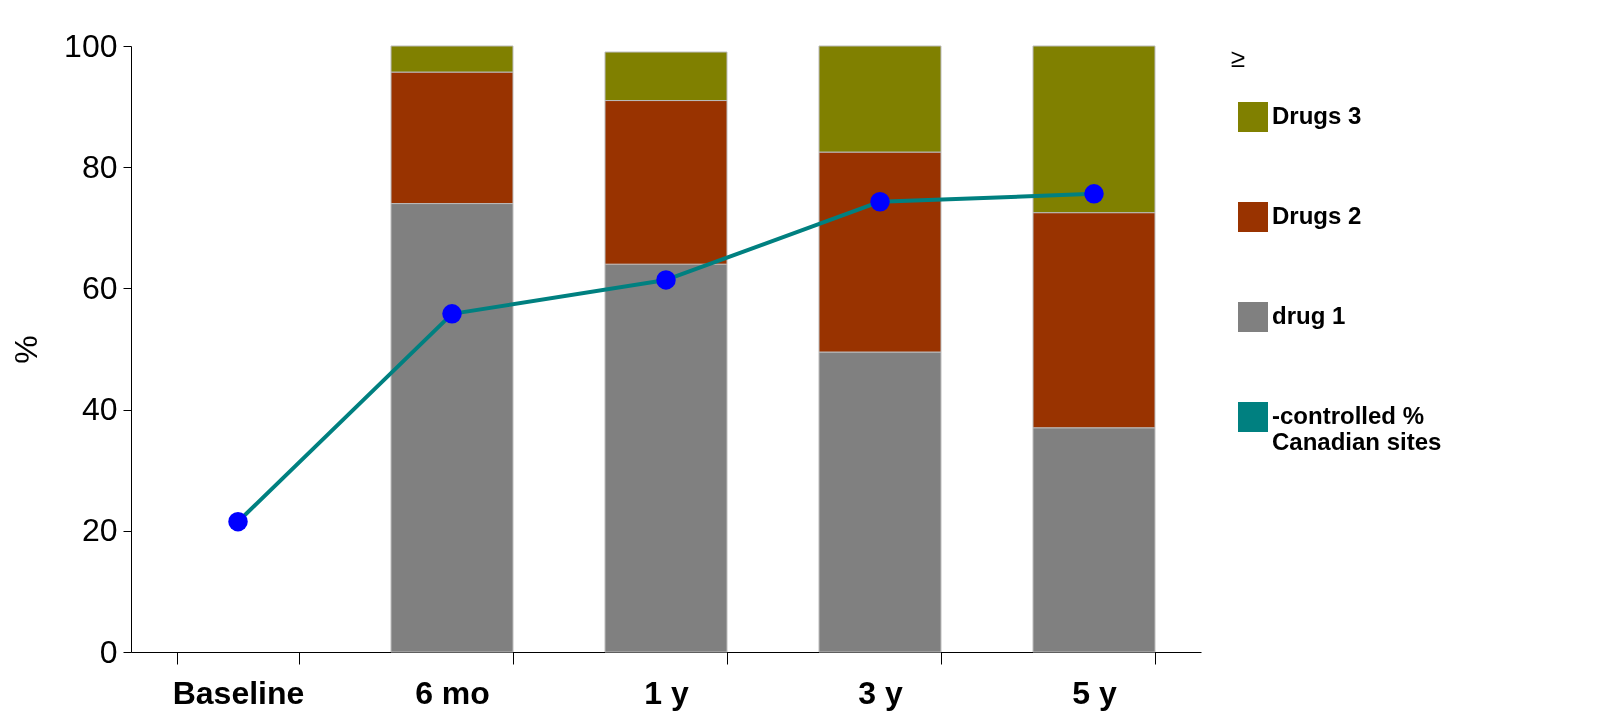  What do you see at coordinates (1357, 428) in the screenshot?
I see `legend-label: -controlled % Canadian sites` at bounding box center [1357, 428].